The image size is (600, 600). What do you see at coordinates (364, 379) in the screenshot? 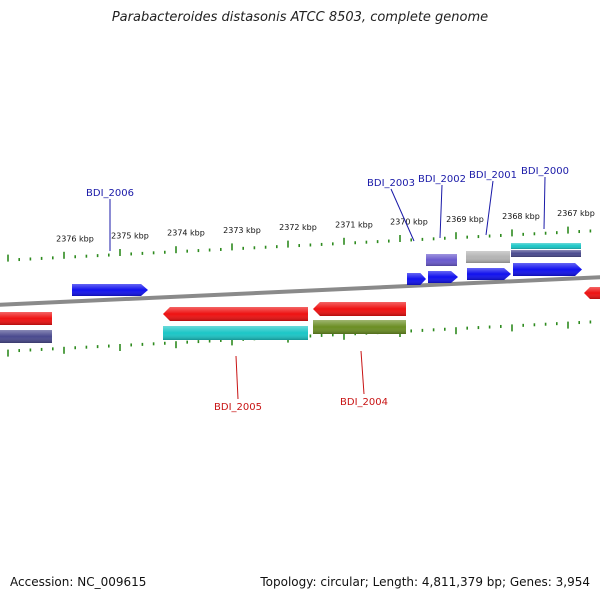
I see `gene-label-BDI_2004: BDI_2004` at bounding box center [364, 379].